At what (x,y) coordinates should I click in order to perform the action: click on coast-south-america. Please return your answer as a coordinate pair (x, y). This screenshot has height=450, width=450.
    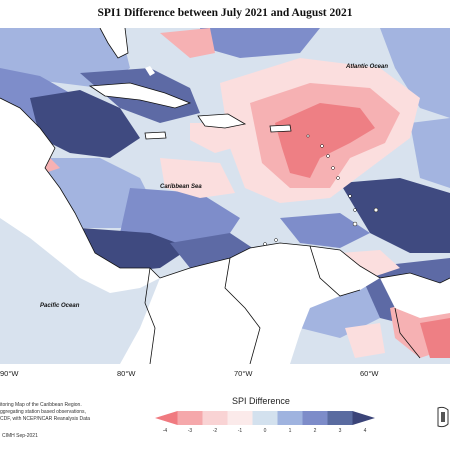
    Looking at the image, I should click on (304, 263).